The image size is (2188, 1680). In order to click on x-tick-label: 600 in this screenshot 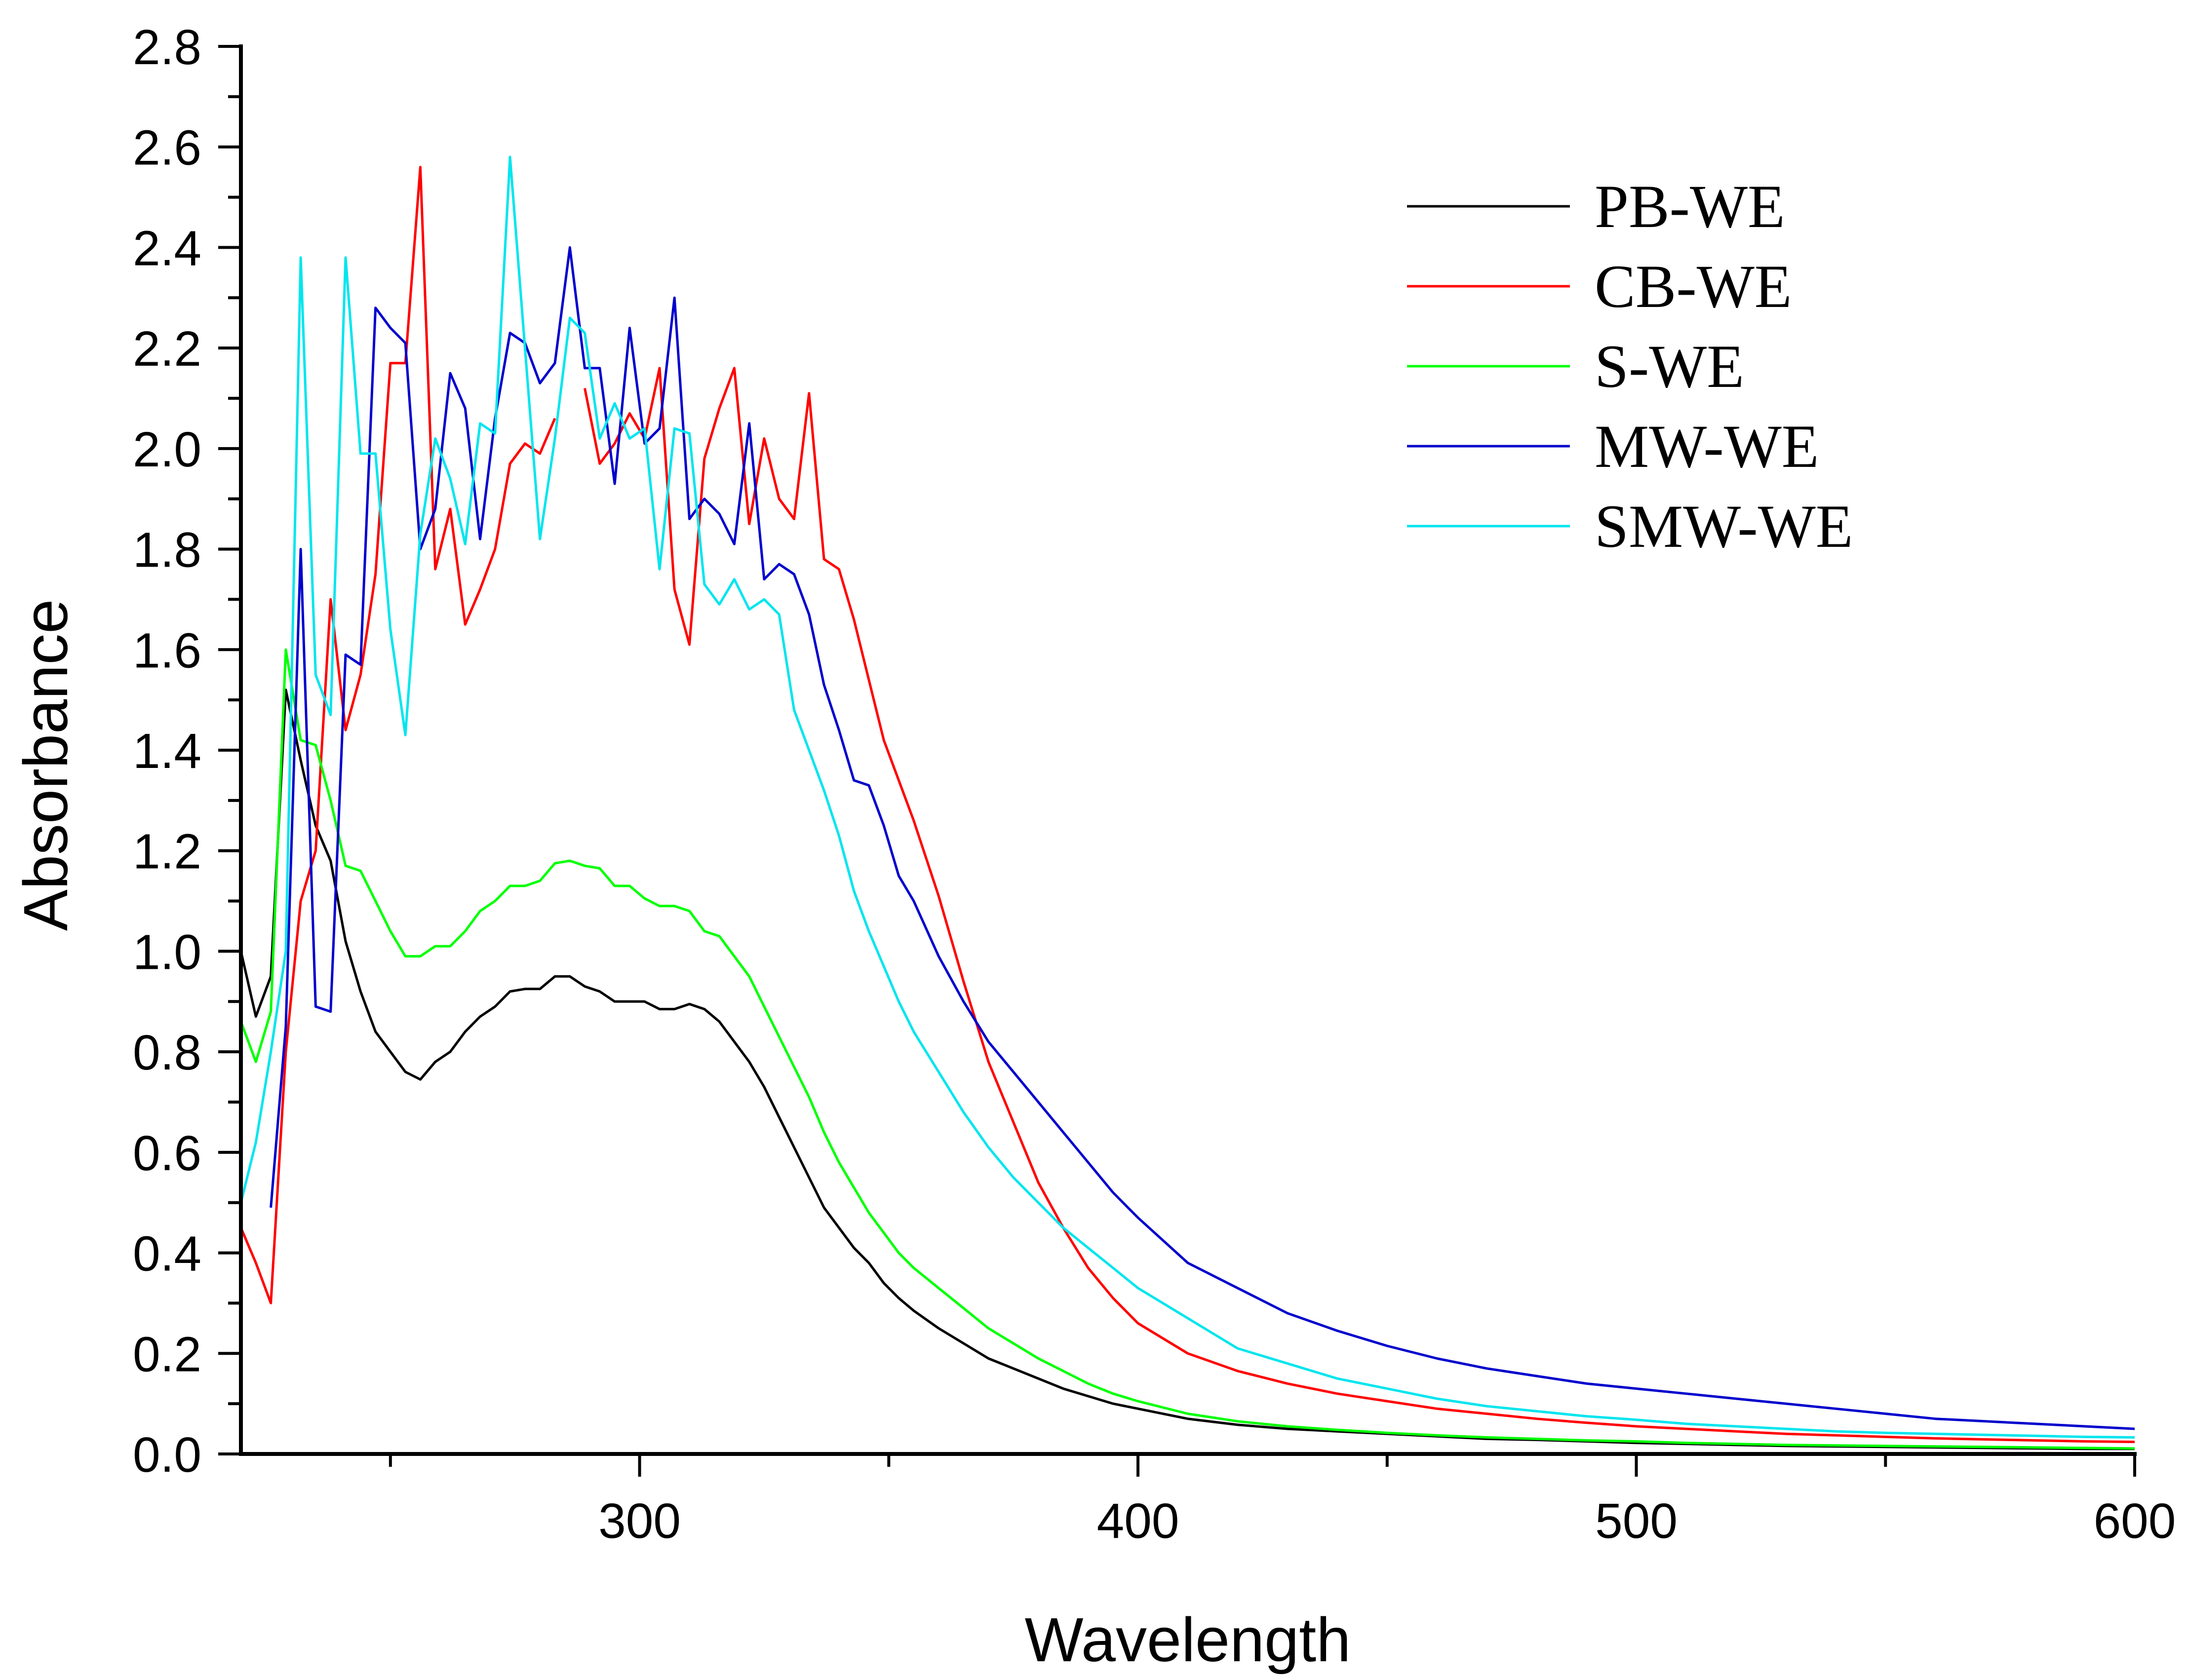, I will do `click(2135, 1521)`.